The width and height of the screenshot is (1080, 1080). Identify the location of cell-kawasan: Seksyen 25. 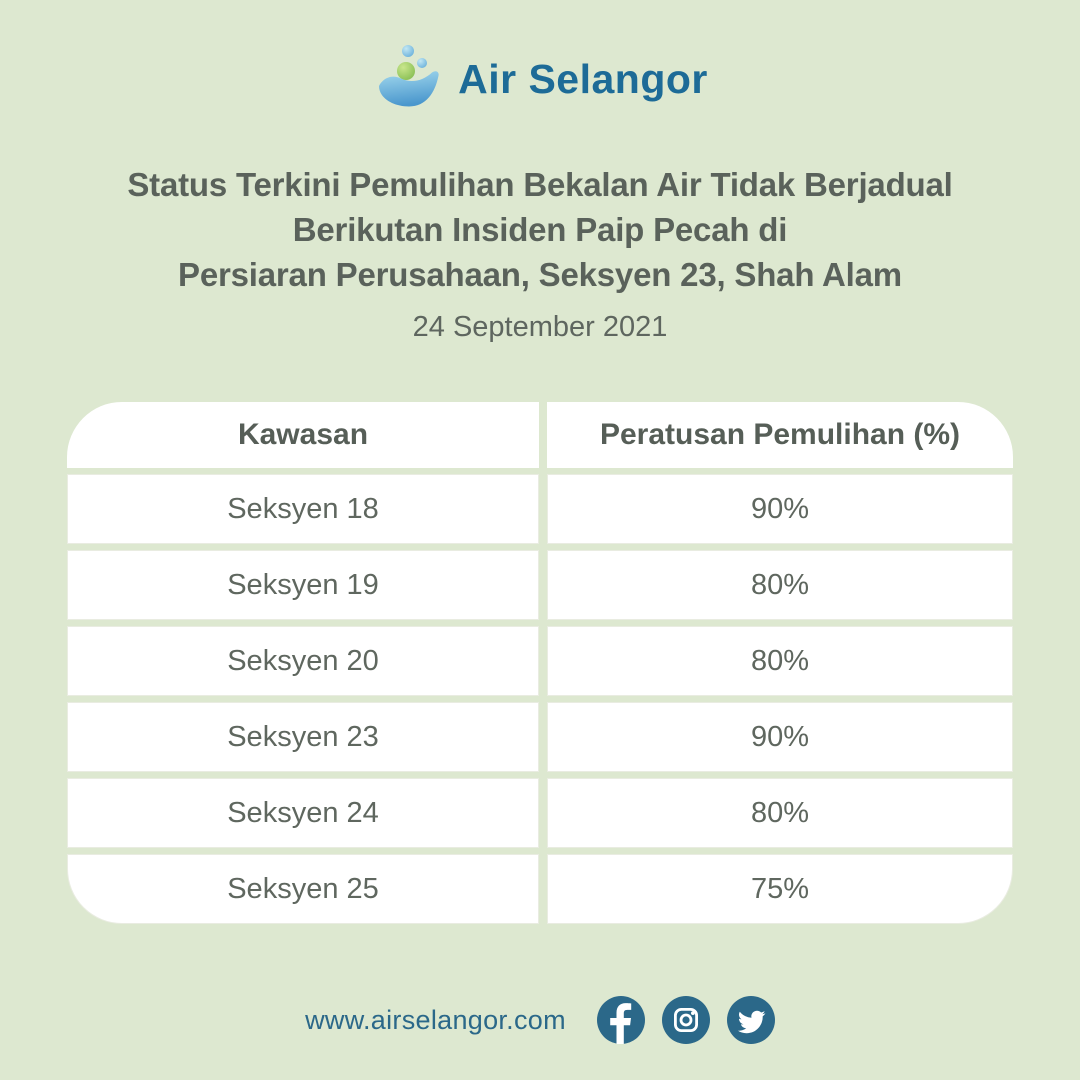
(303, 889).